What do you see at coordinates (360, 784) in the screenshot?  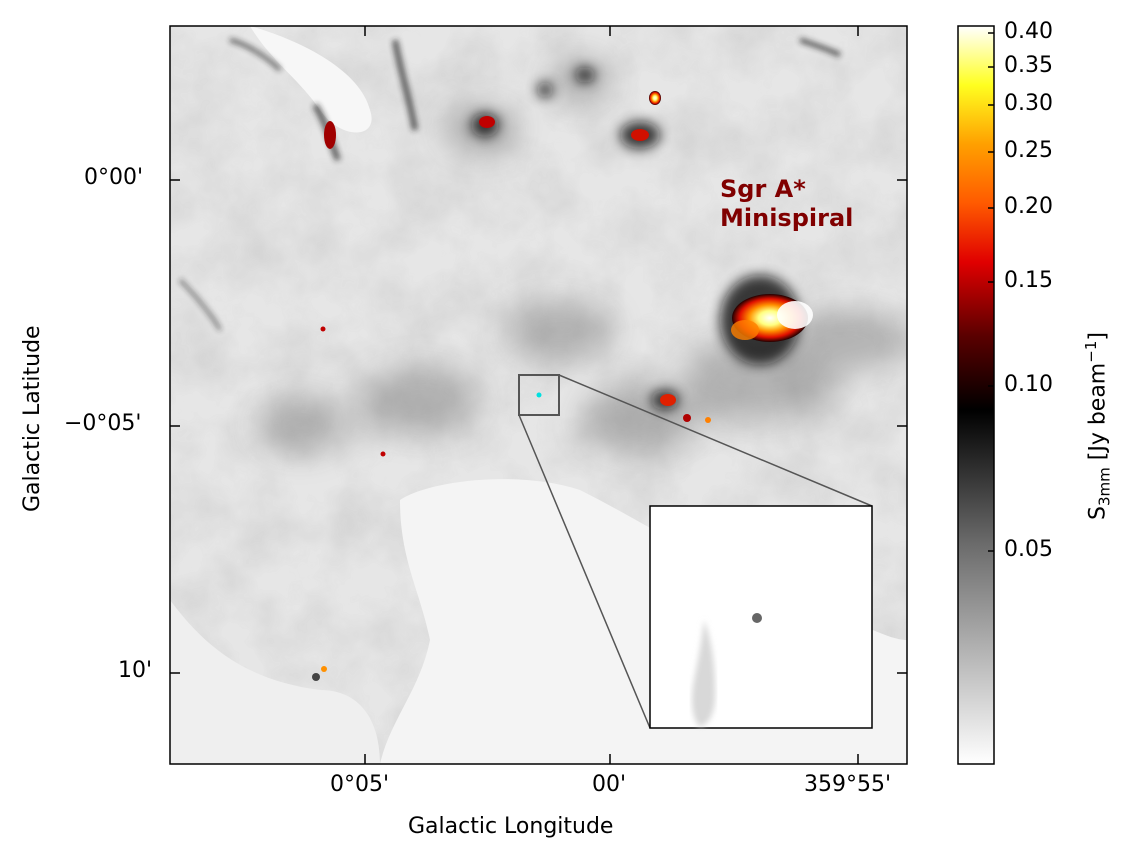 I see `x-tick-label: 0°05'` at bounding box center [360, 784].